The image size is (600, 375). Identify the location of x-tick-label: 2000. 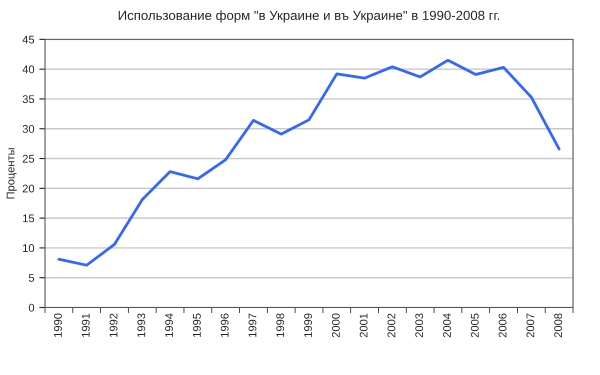
(336, 325).